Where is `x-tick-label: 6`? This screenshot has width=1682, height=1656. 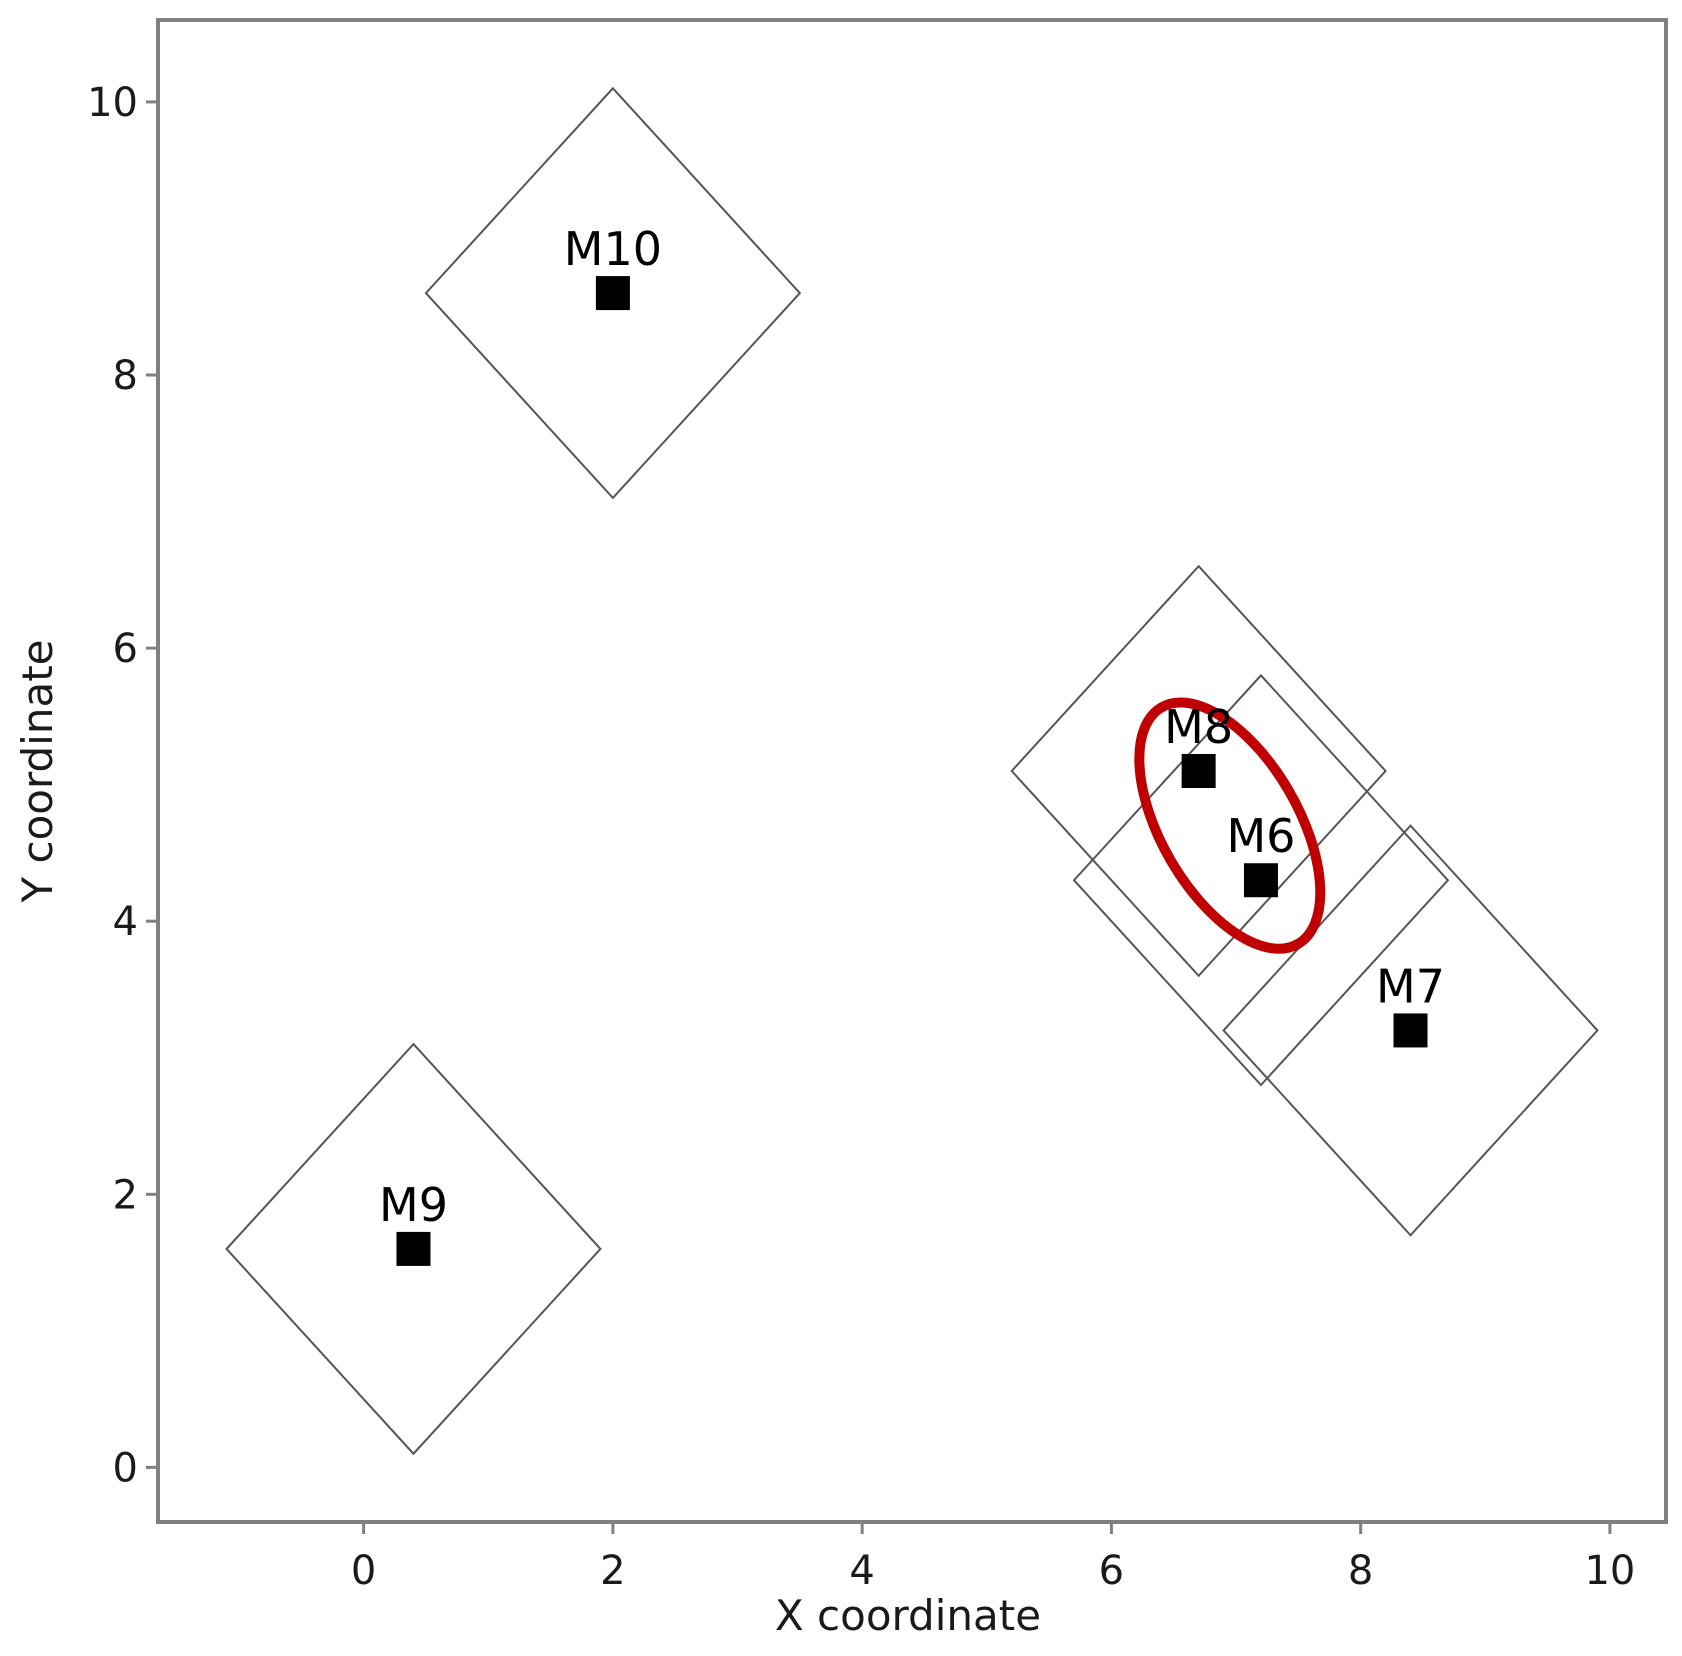 x-tick-label: 6 is located at coordinates (1111, 1571).